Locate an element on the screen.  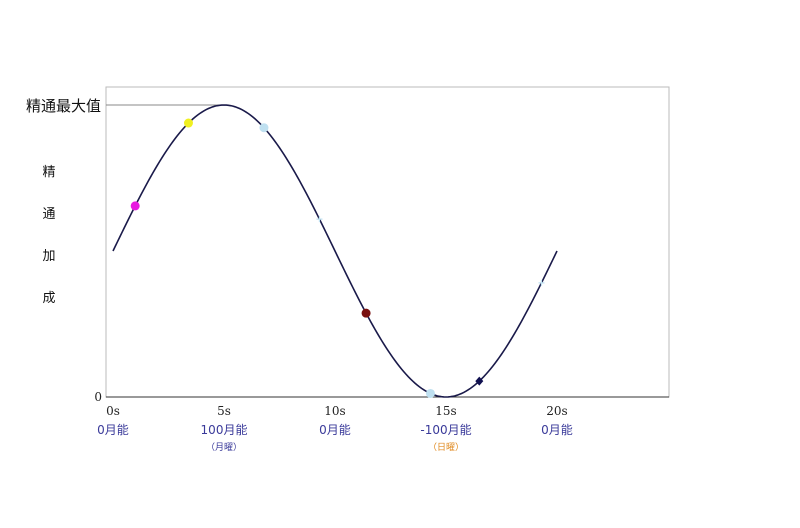
x-tick-sublabel-4: 0月能 is located at coordinates (557, 430).